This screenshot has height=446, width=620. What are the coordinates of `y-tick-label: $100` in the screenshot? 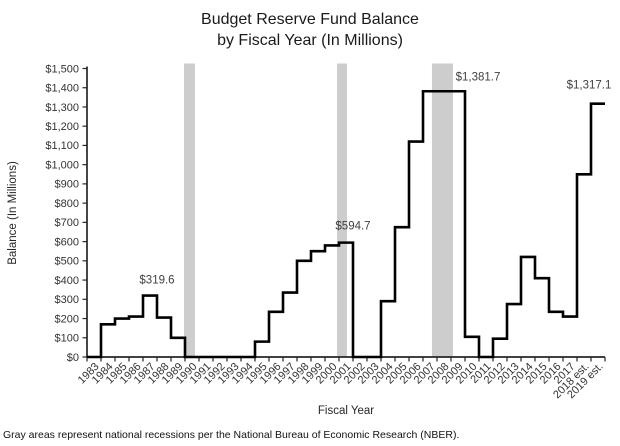 It's located at (67, 339).